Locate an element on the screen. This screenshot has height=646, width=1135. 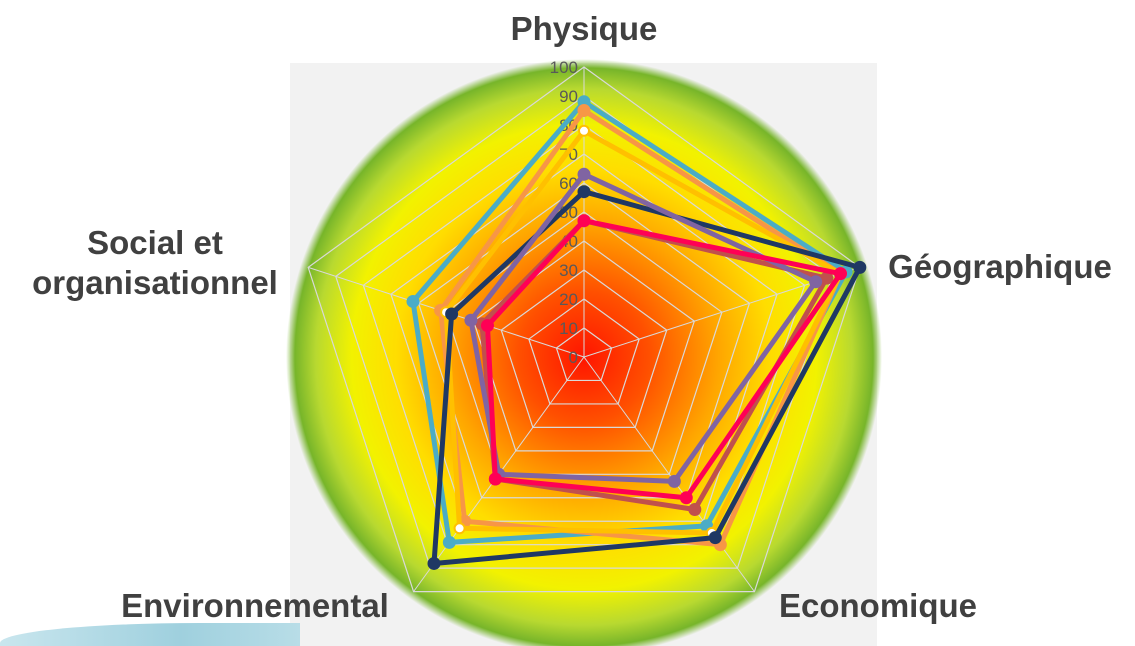
grid-spoke is located at coordinates (669, 474).